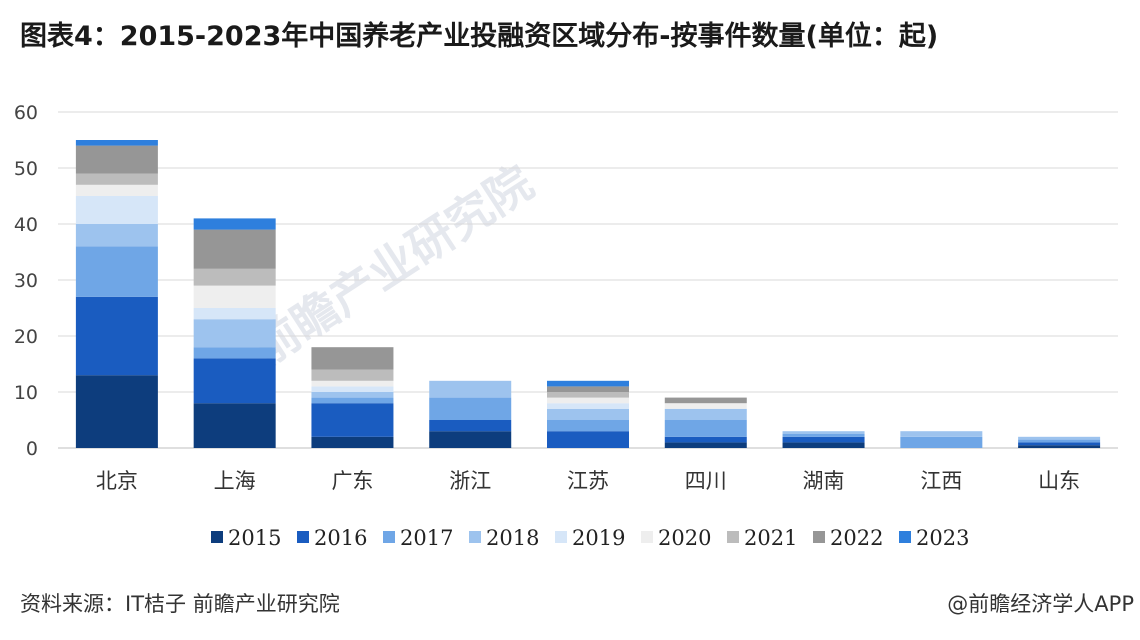 The height and width of the screenshot is (640, 1140). I want to click on legend-label: 2016, so click(340, 538).